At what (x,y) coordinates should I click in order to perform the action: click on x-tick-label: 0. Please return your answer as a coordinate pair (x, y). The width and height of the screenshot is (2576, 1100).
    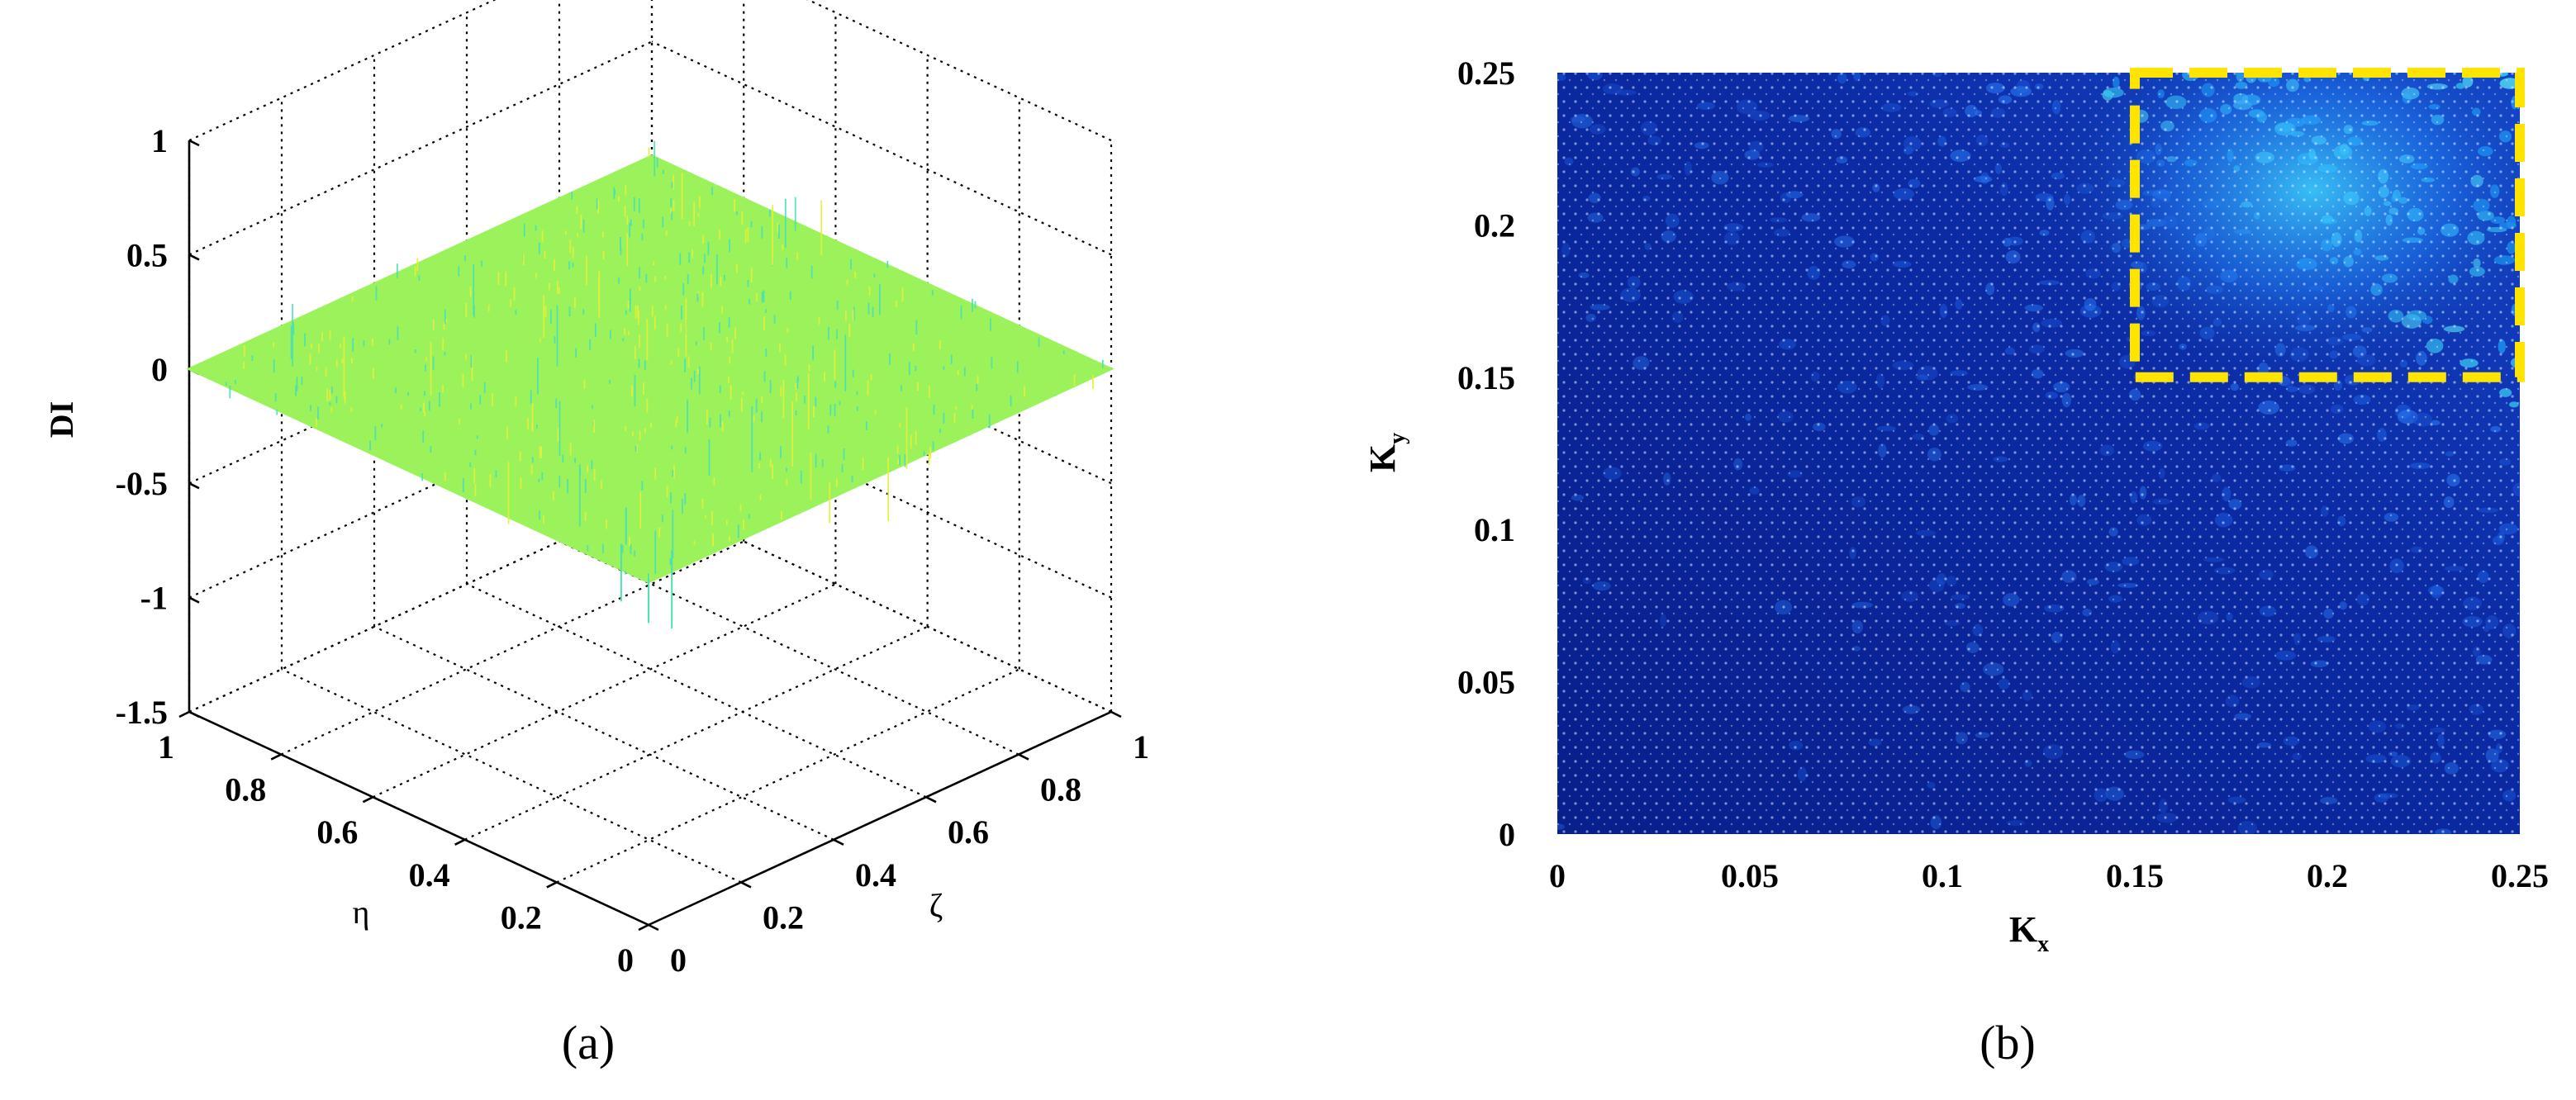
    Looking at the image, I should click on (1557, 876).